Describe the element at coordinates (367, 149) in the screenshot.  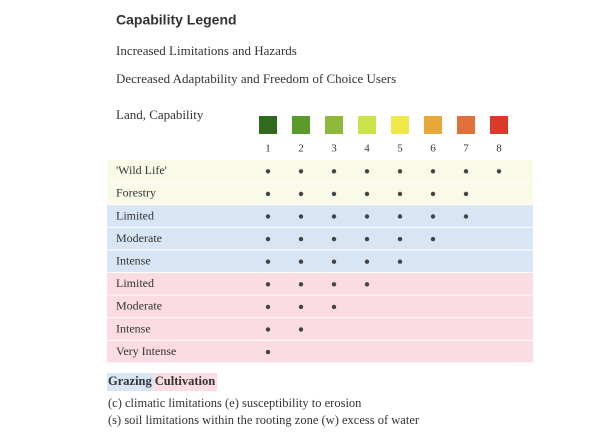
I see `class-number: 4` at that location.